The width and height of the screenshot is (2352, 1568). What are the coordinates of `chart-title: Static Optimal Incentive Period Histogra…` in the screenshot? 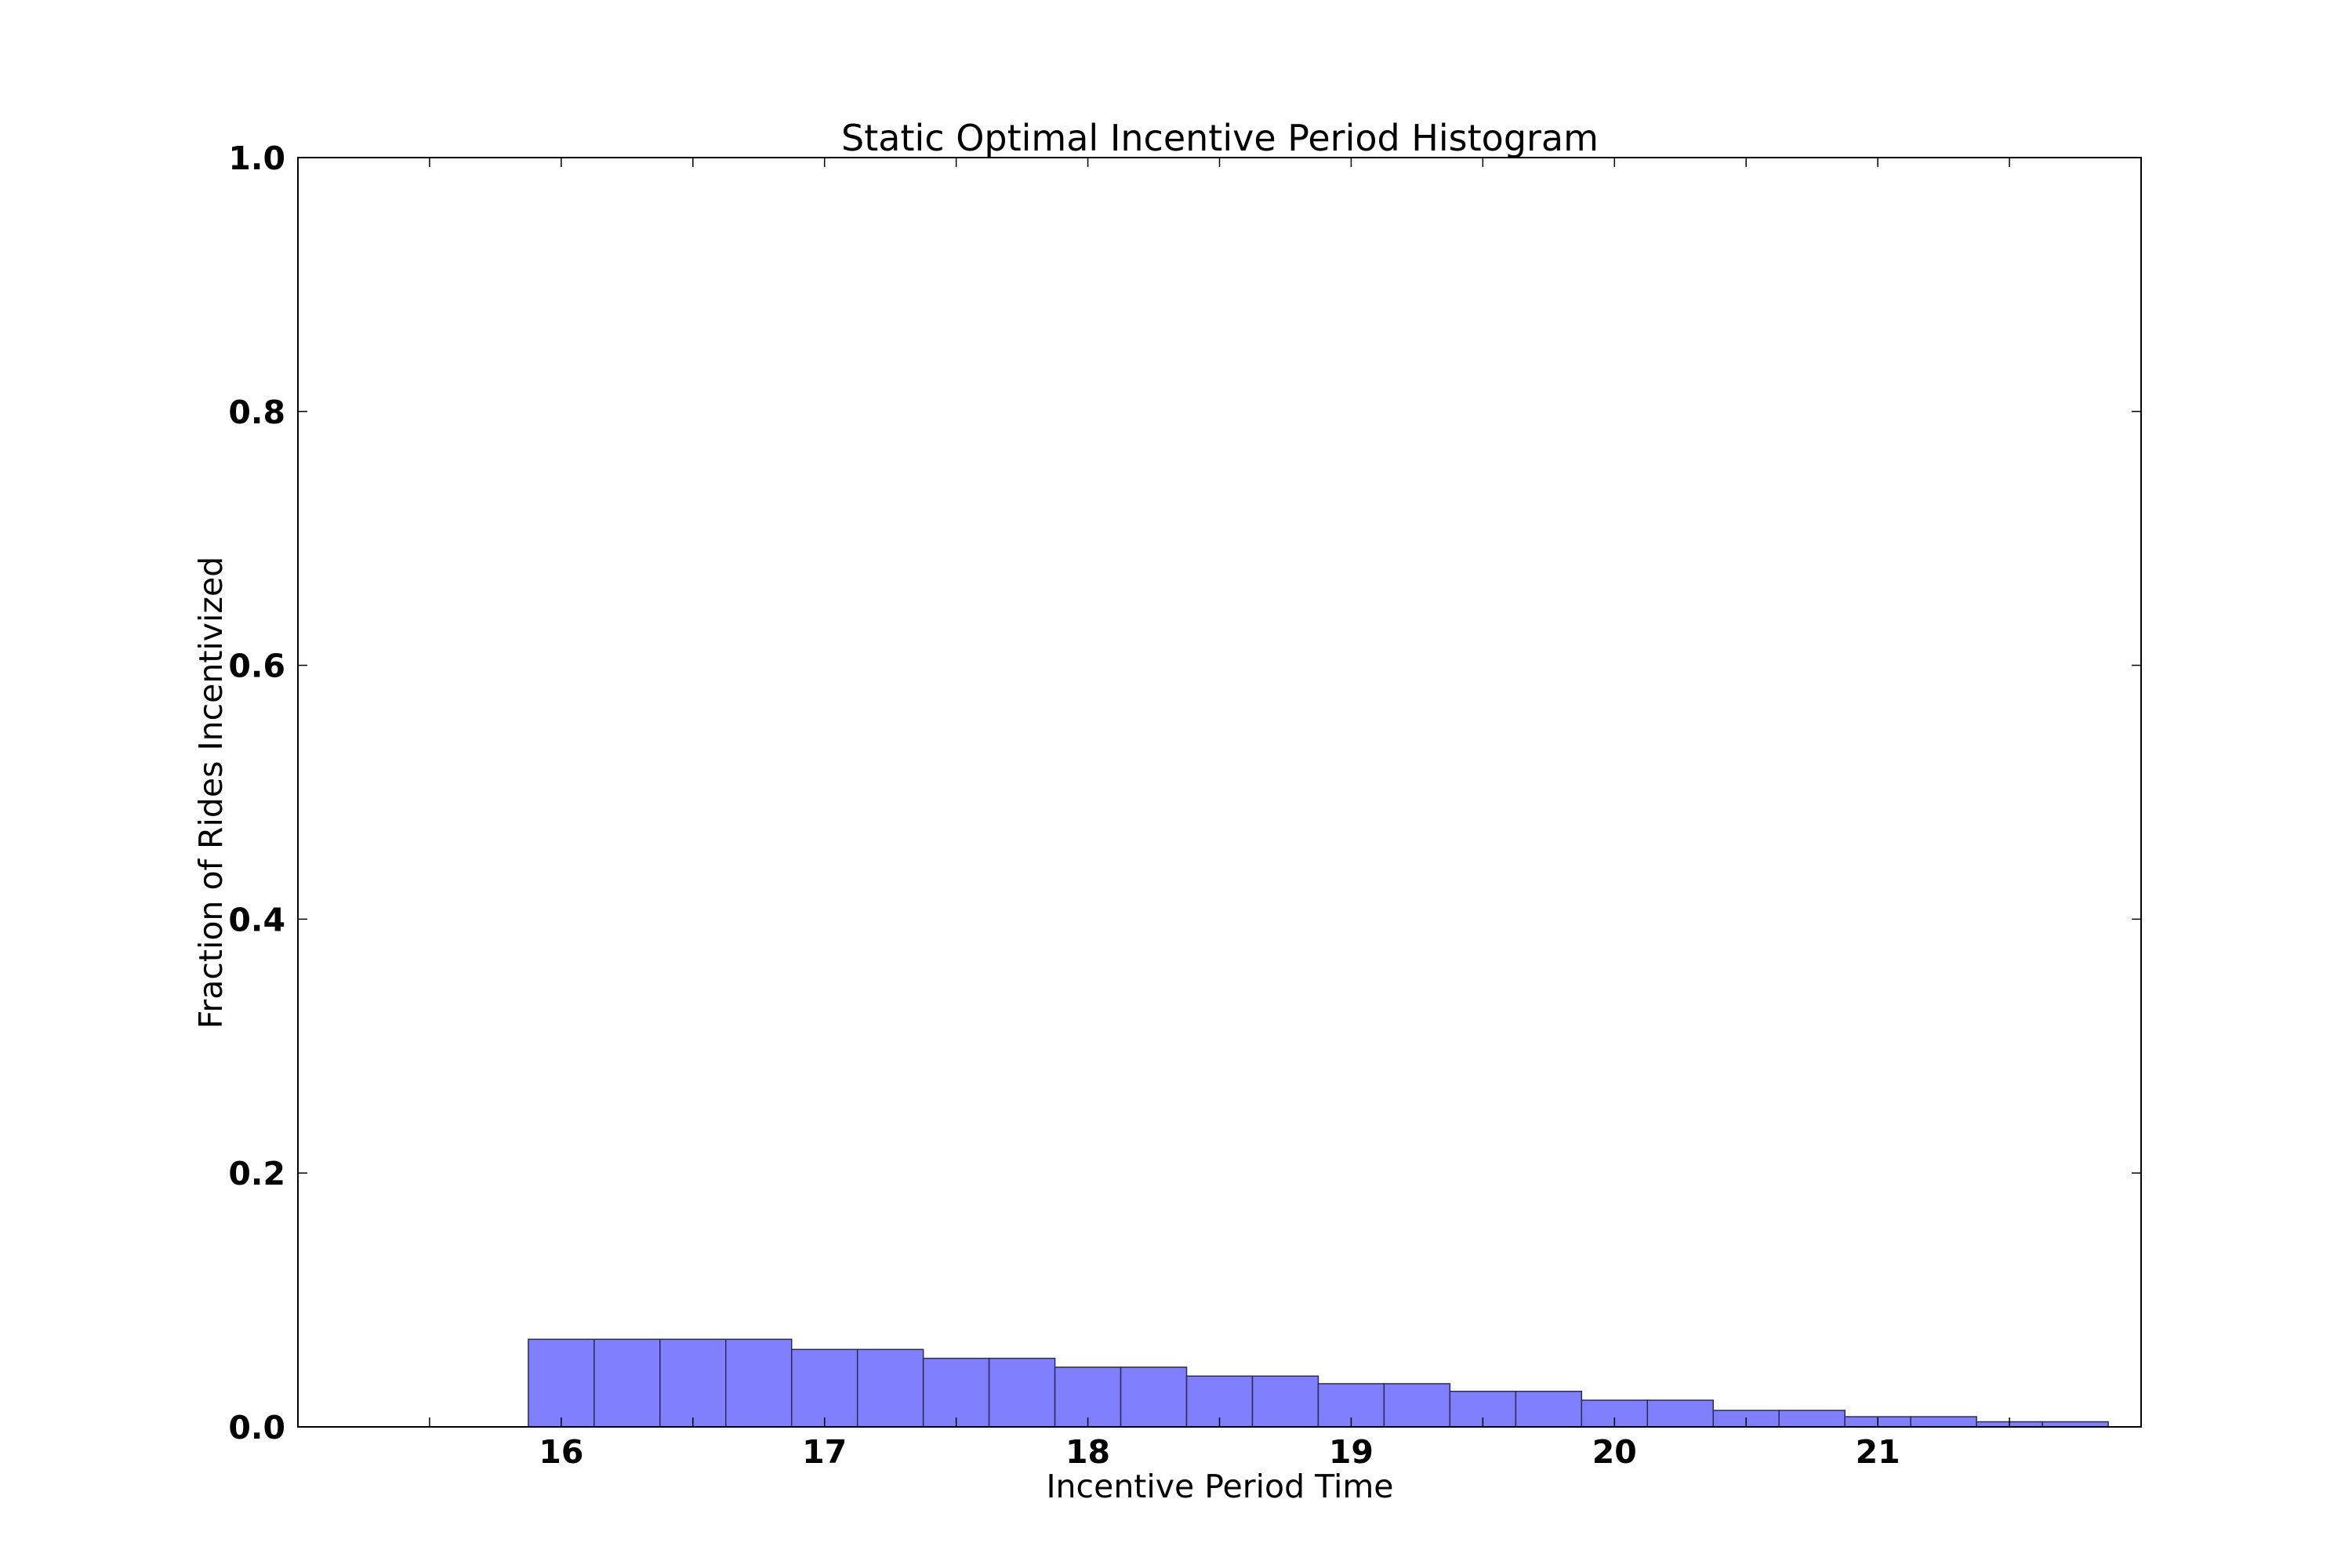 It's located at (1220, 138).